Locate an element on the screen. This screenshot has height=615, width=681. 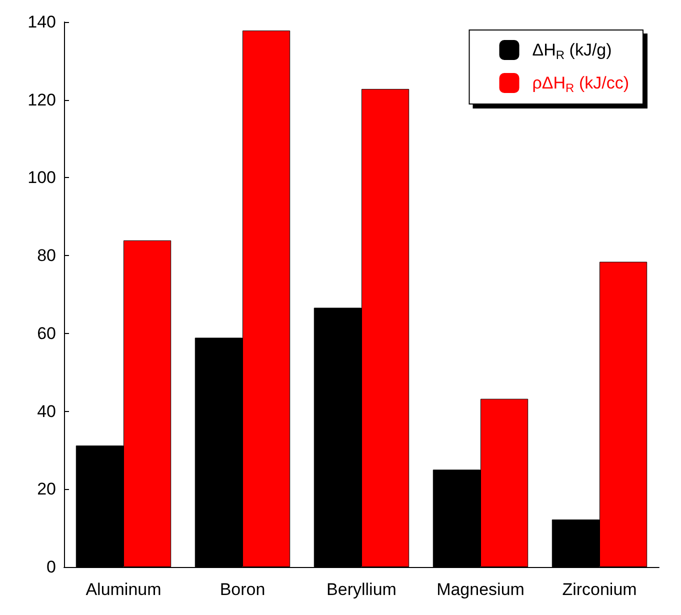
x-tick-label: Zirconium is located at coordinates (599, 589).